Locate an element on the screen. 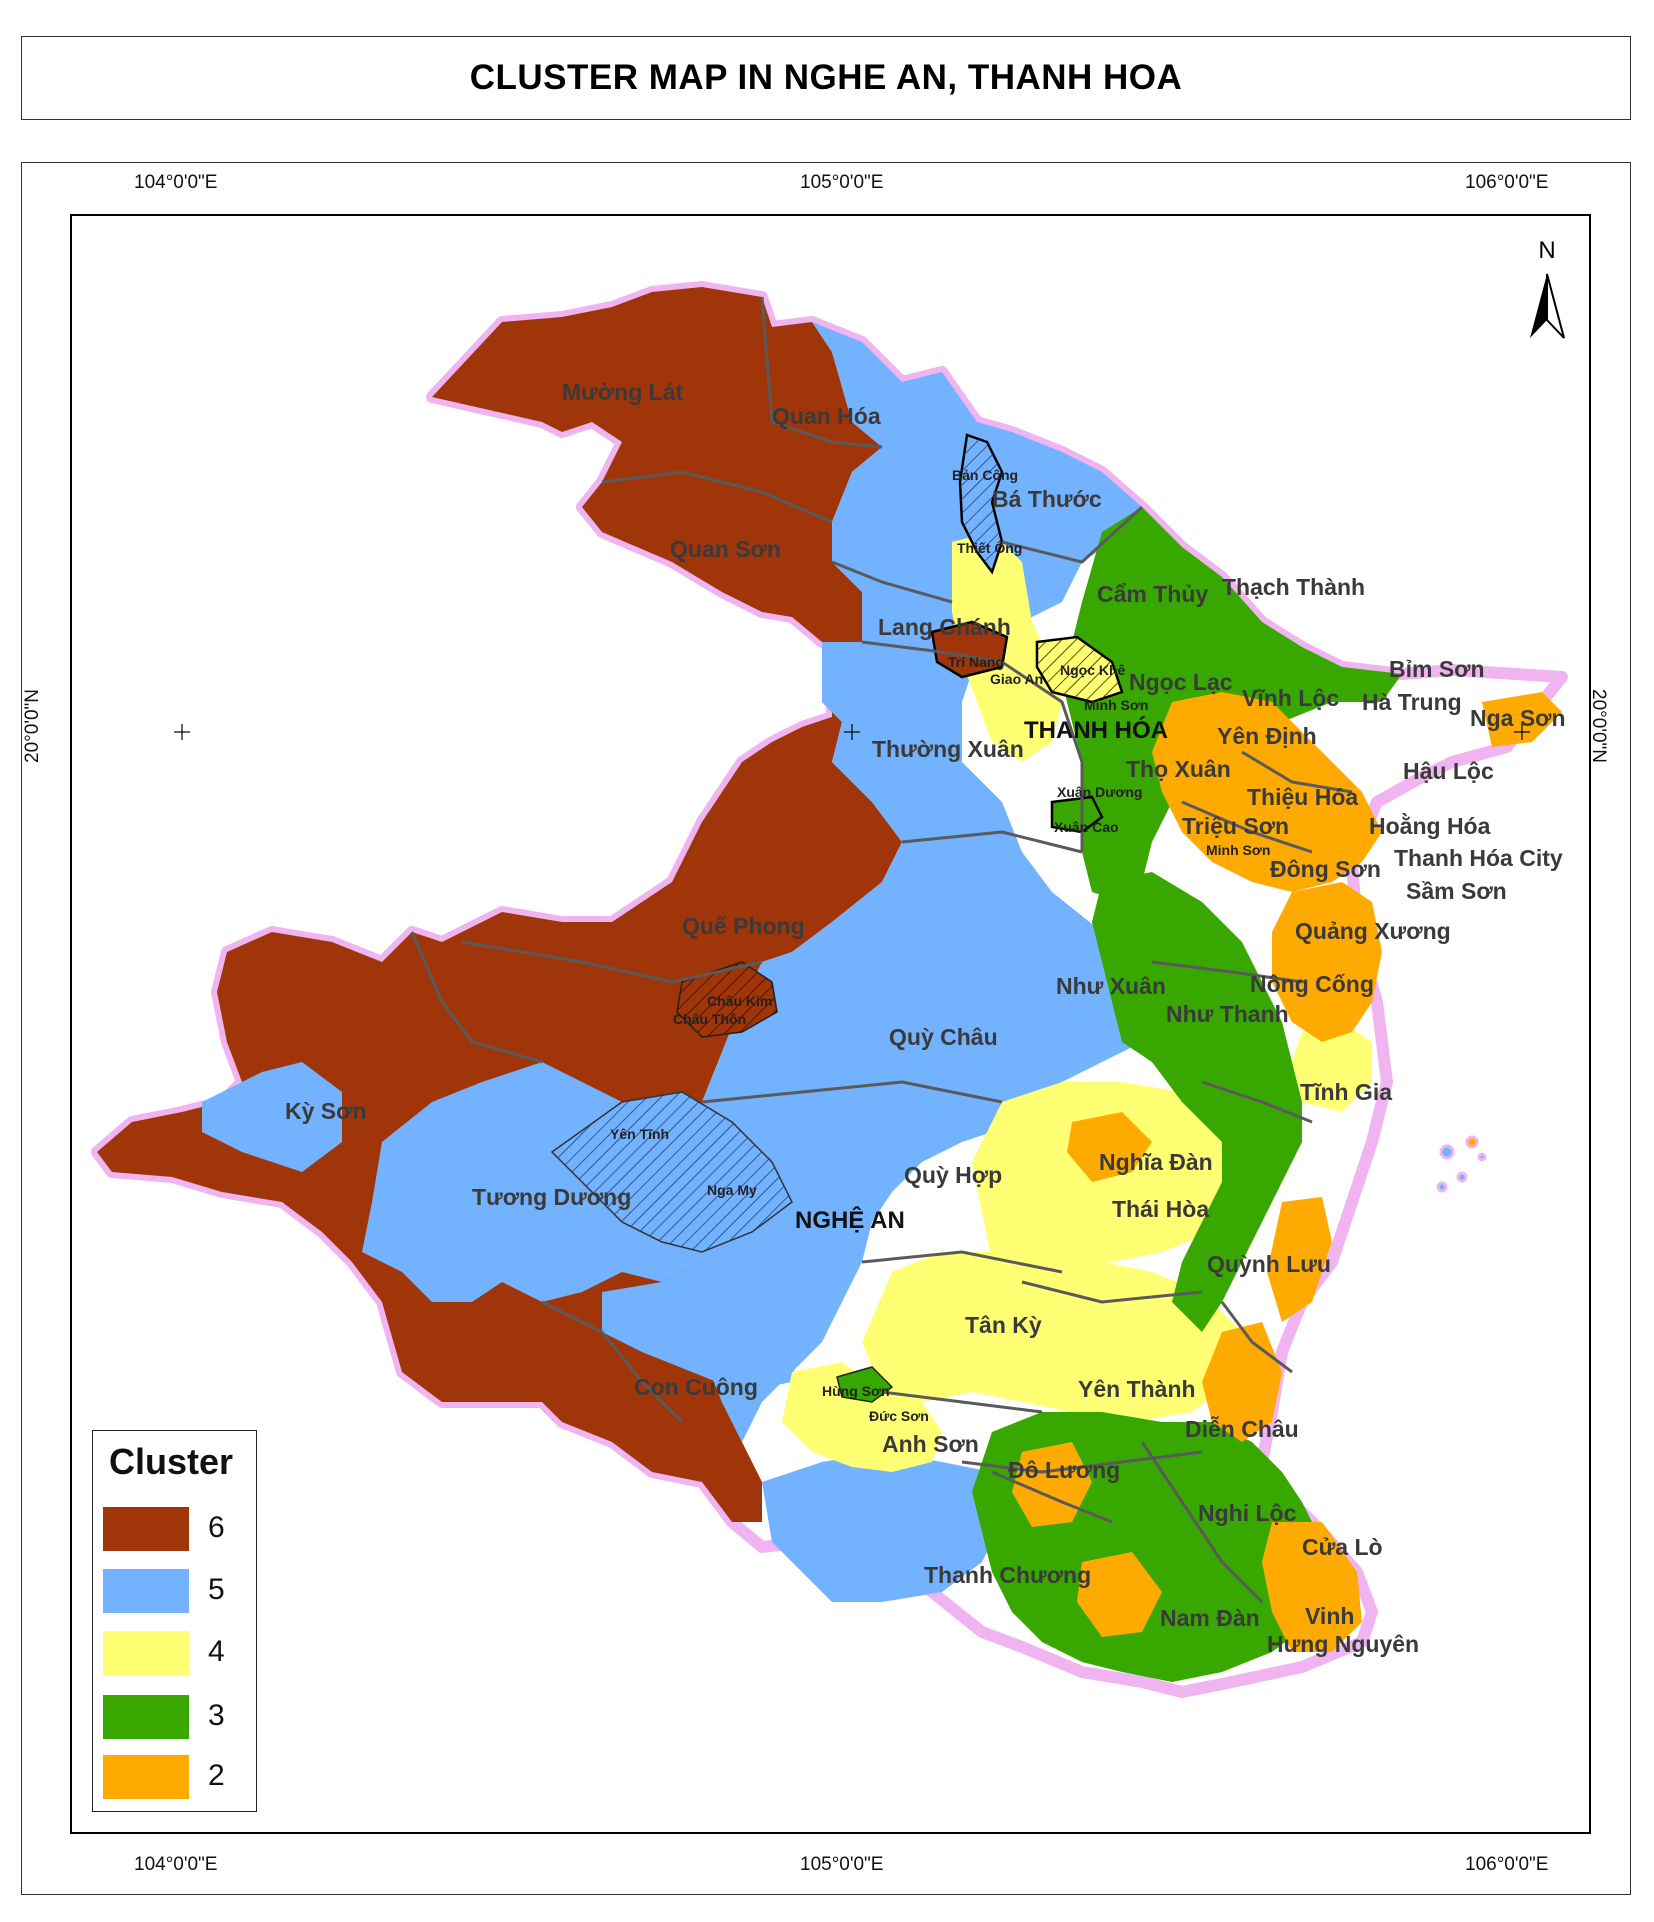 This screenshot has width=1654, height=1922. label-thieu-hoa: Thiệu Hóa is located at coordinates (1302, 797).